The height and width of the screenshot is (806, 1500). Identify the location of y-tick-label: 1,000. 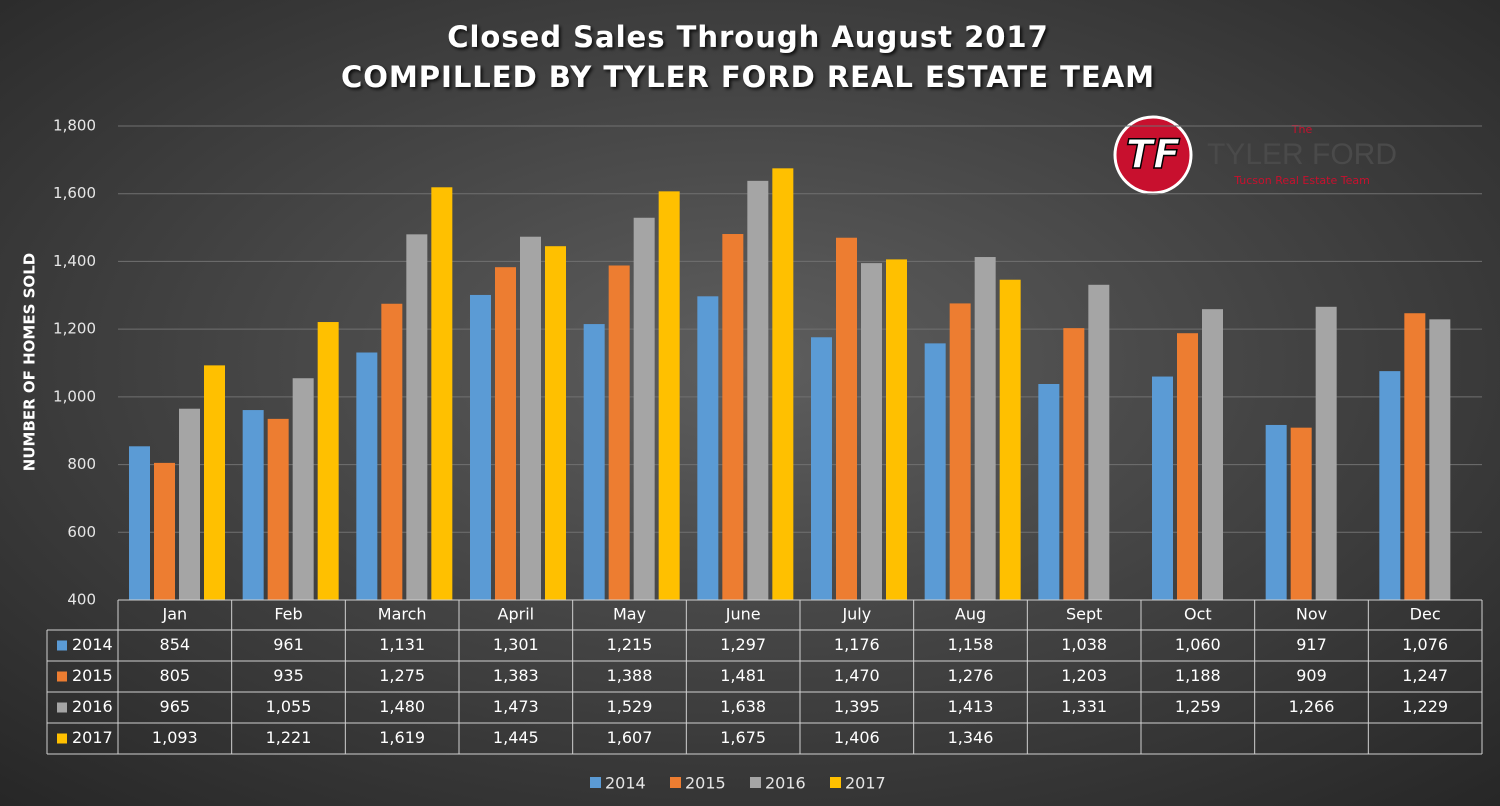
(74, 396).